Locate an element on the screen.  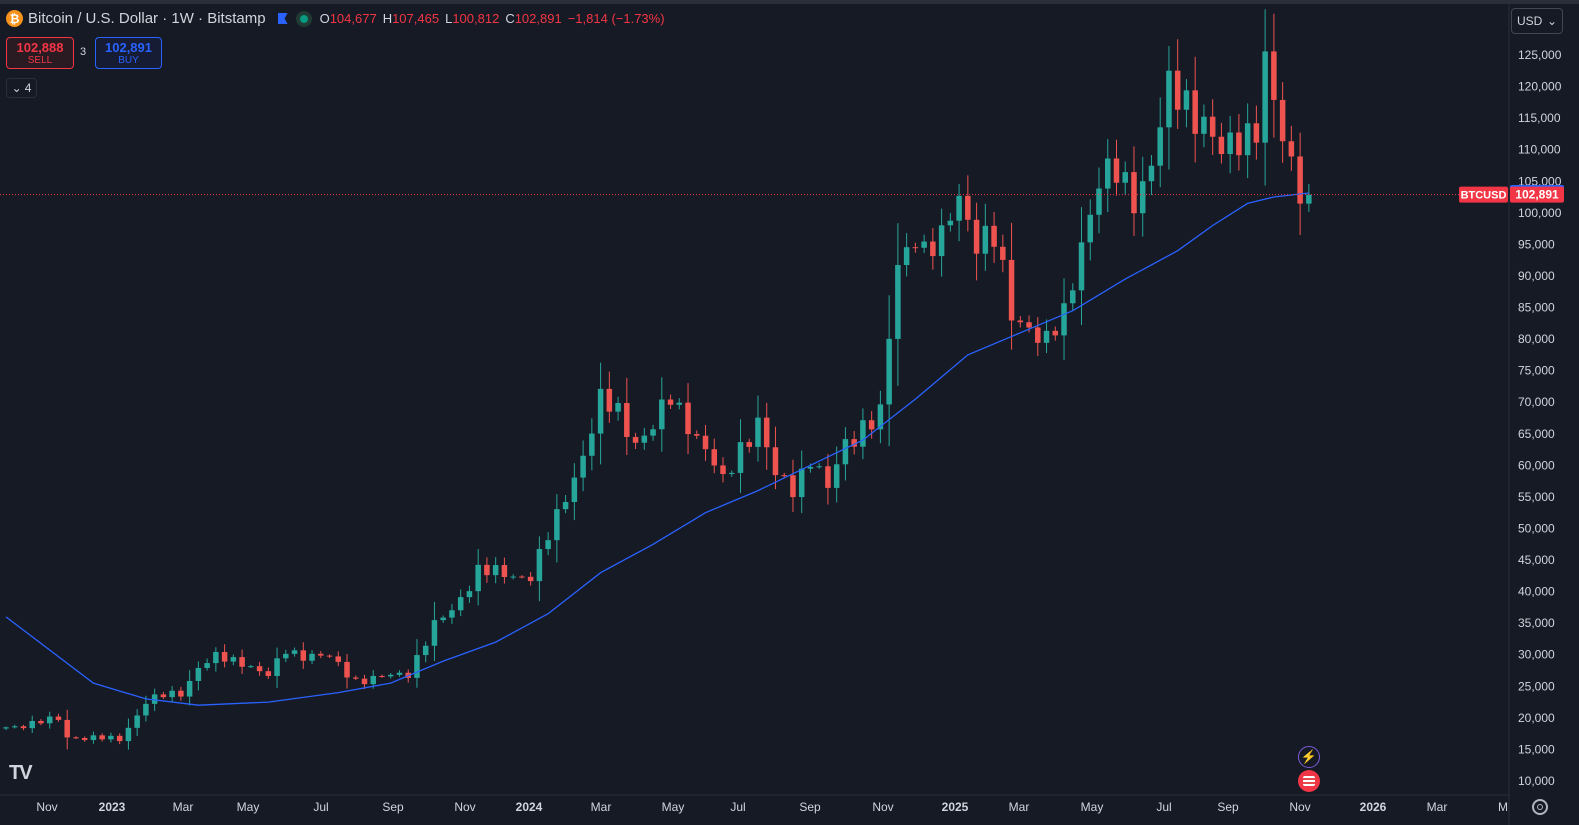
y-tick-label: 115,000 is located at coordinates (1539, 118).